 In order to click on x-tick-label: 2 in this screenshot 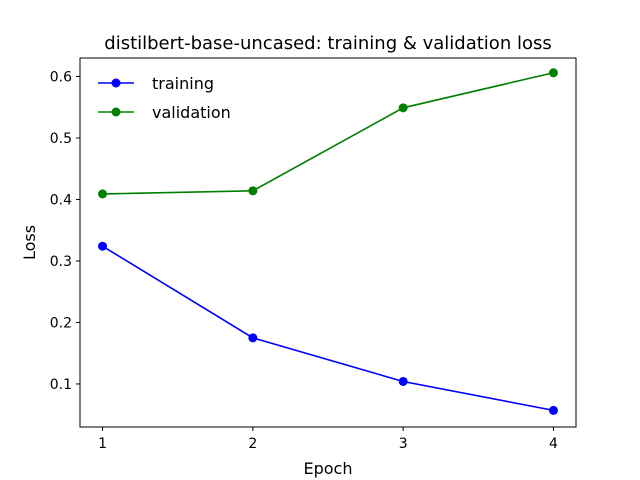, I will do `click(252, 444)`.